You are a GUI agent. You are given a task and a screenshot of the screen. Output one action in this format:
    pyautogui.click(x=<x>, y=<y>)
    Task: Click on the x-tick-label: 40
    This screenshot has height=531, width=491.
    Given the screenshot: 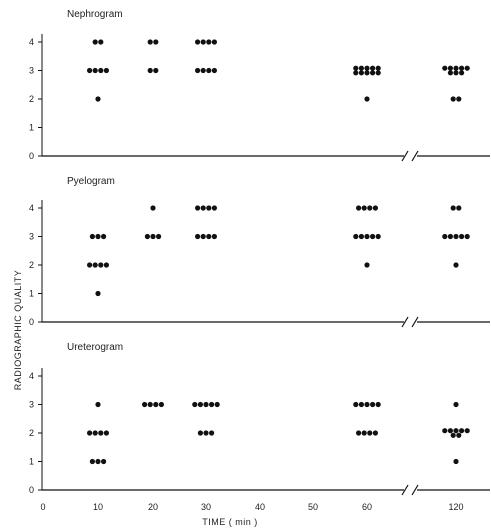 What is the action you would take?
    pyautogui.click(x=260, y=507)
    